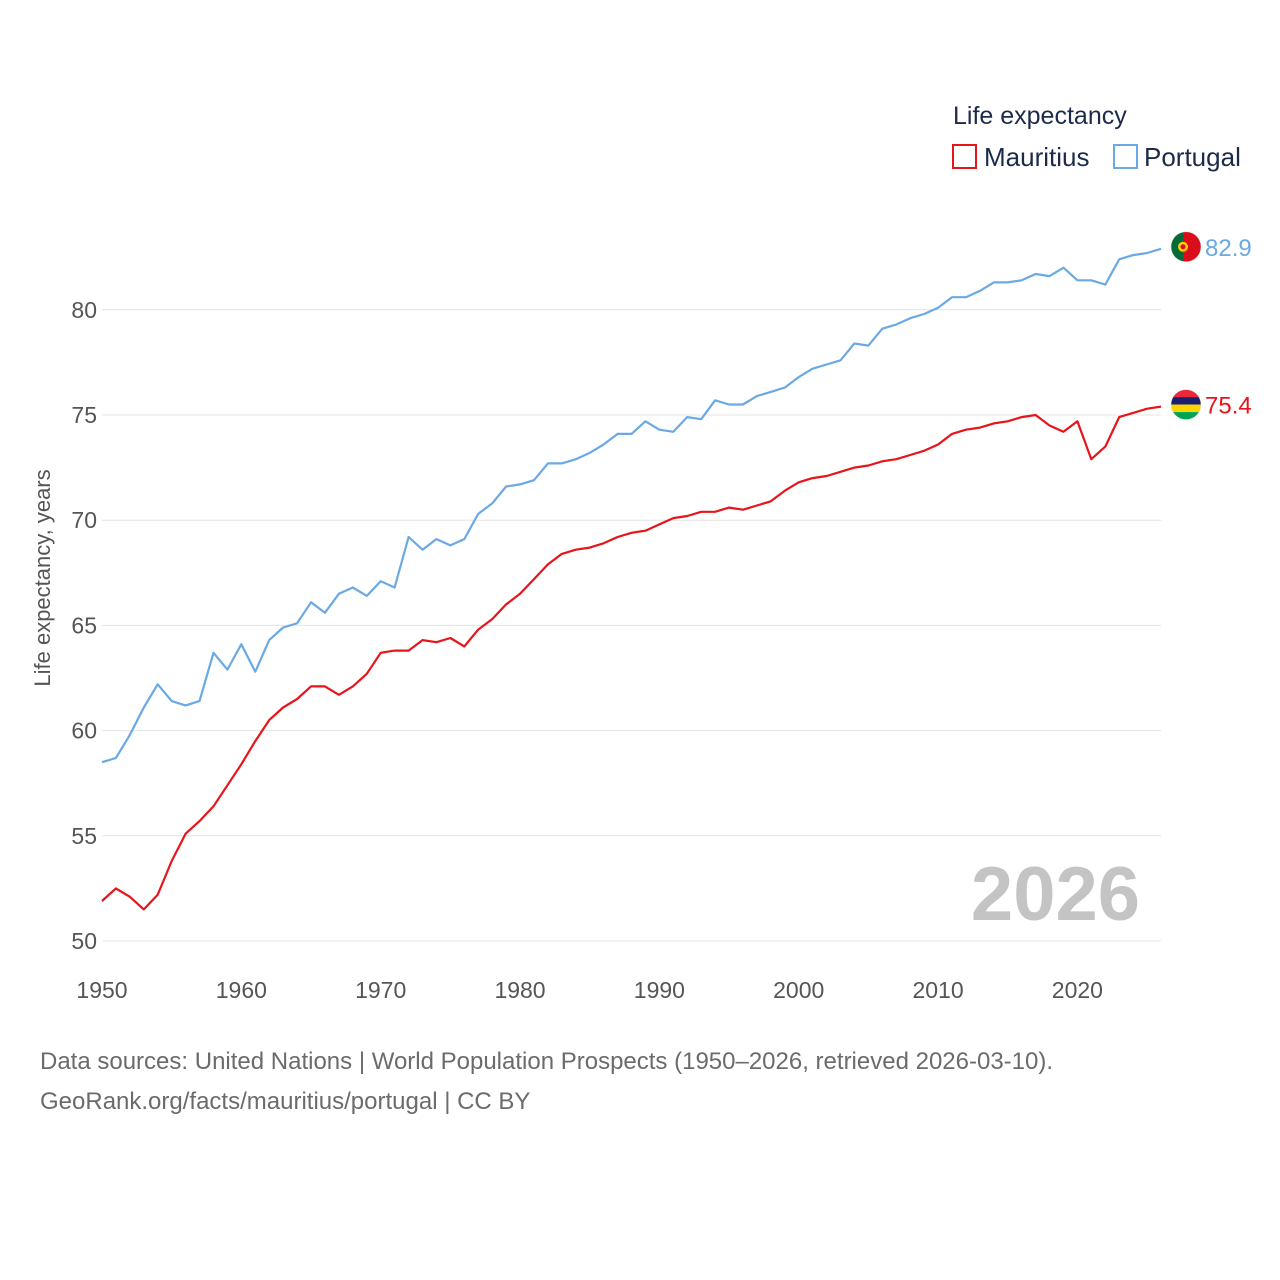 This screenshot has height=1280, width=1280. I want to click on end-markers: 82.9 75.4, so click(1211, 325).